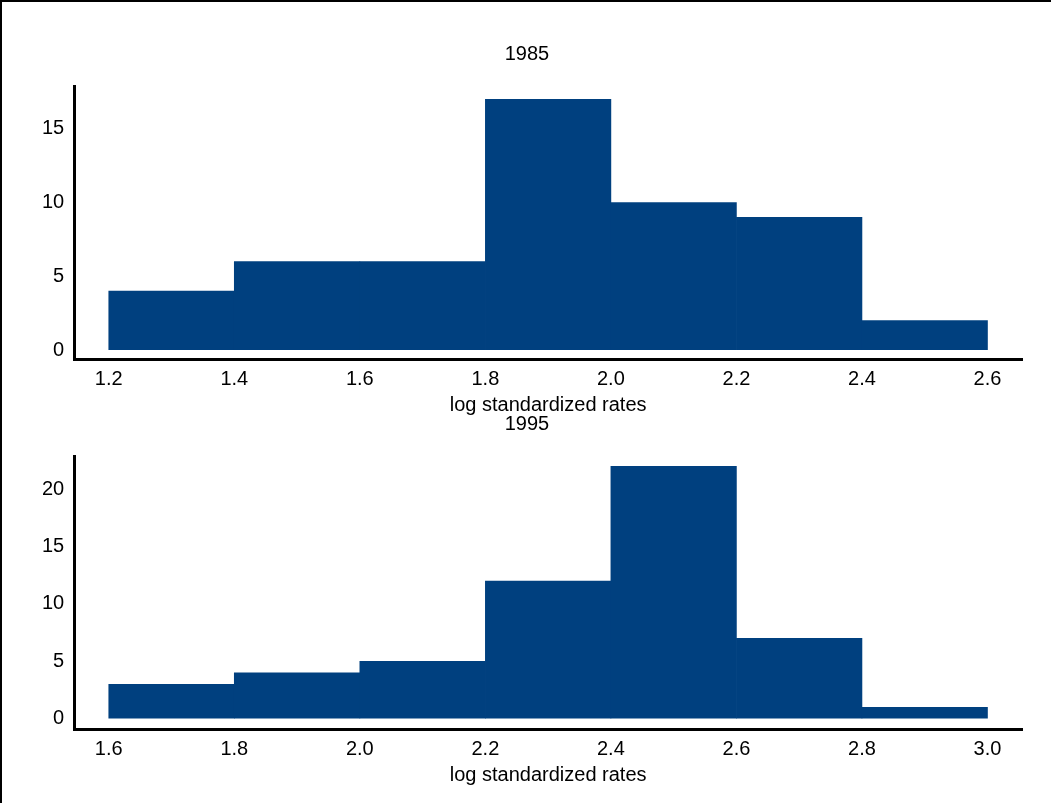 This screenshot has height=803, width=1051. Describe the element at coordinates (987, 747) in the screenshot. I see `x-tick-label: 3.0` at that location.